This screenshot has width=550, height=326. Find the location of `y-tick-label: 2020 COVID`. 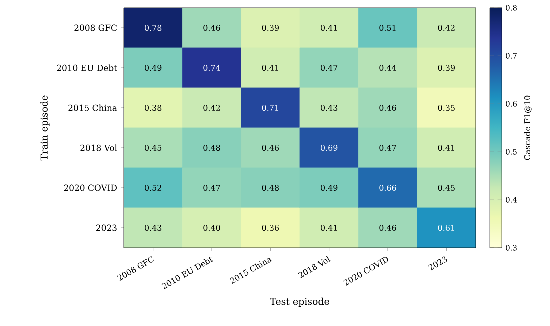

y-tick-label: 2020 COVID is located at coordinates (90, 188).